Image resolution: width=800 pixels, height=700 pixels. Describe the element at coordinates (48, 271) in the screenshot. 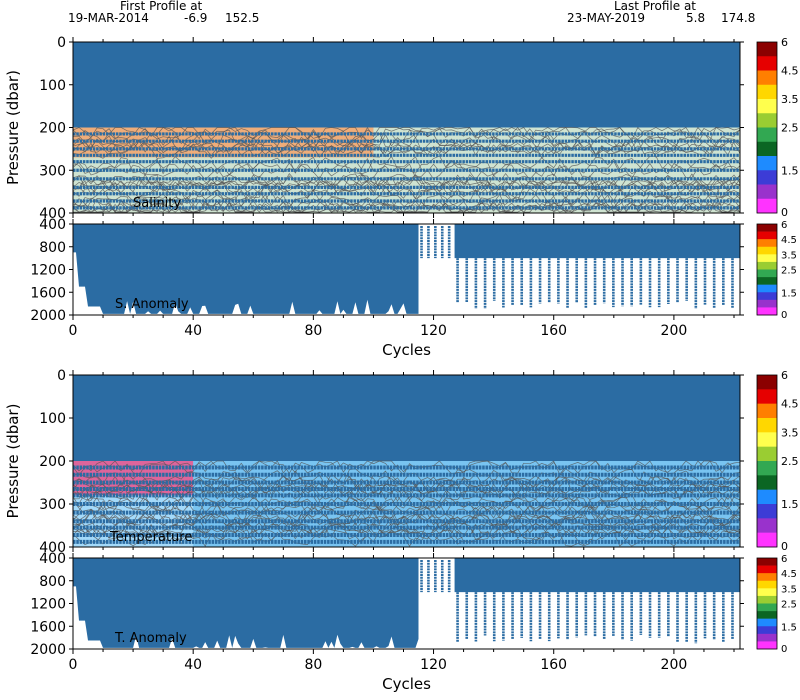

I see `y-tick-label: 1200` at that location.